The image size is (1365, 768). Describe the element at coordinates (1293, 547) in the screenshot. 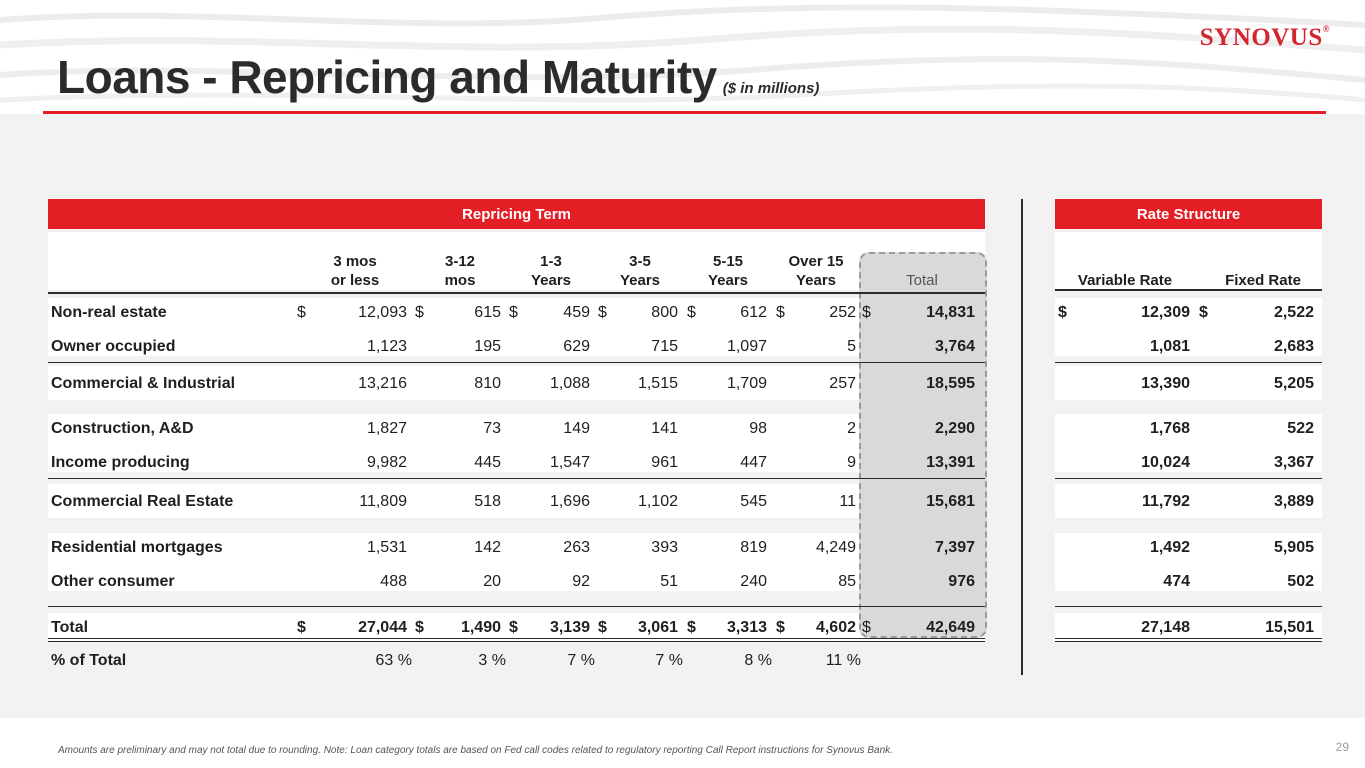

I see `fixed-rate-value: 5,905` at that location.